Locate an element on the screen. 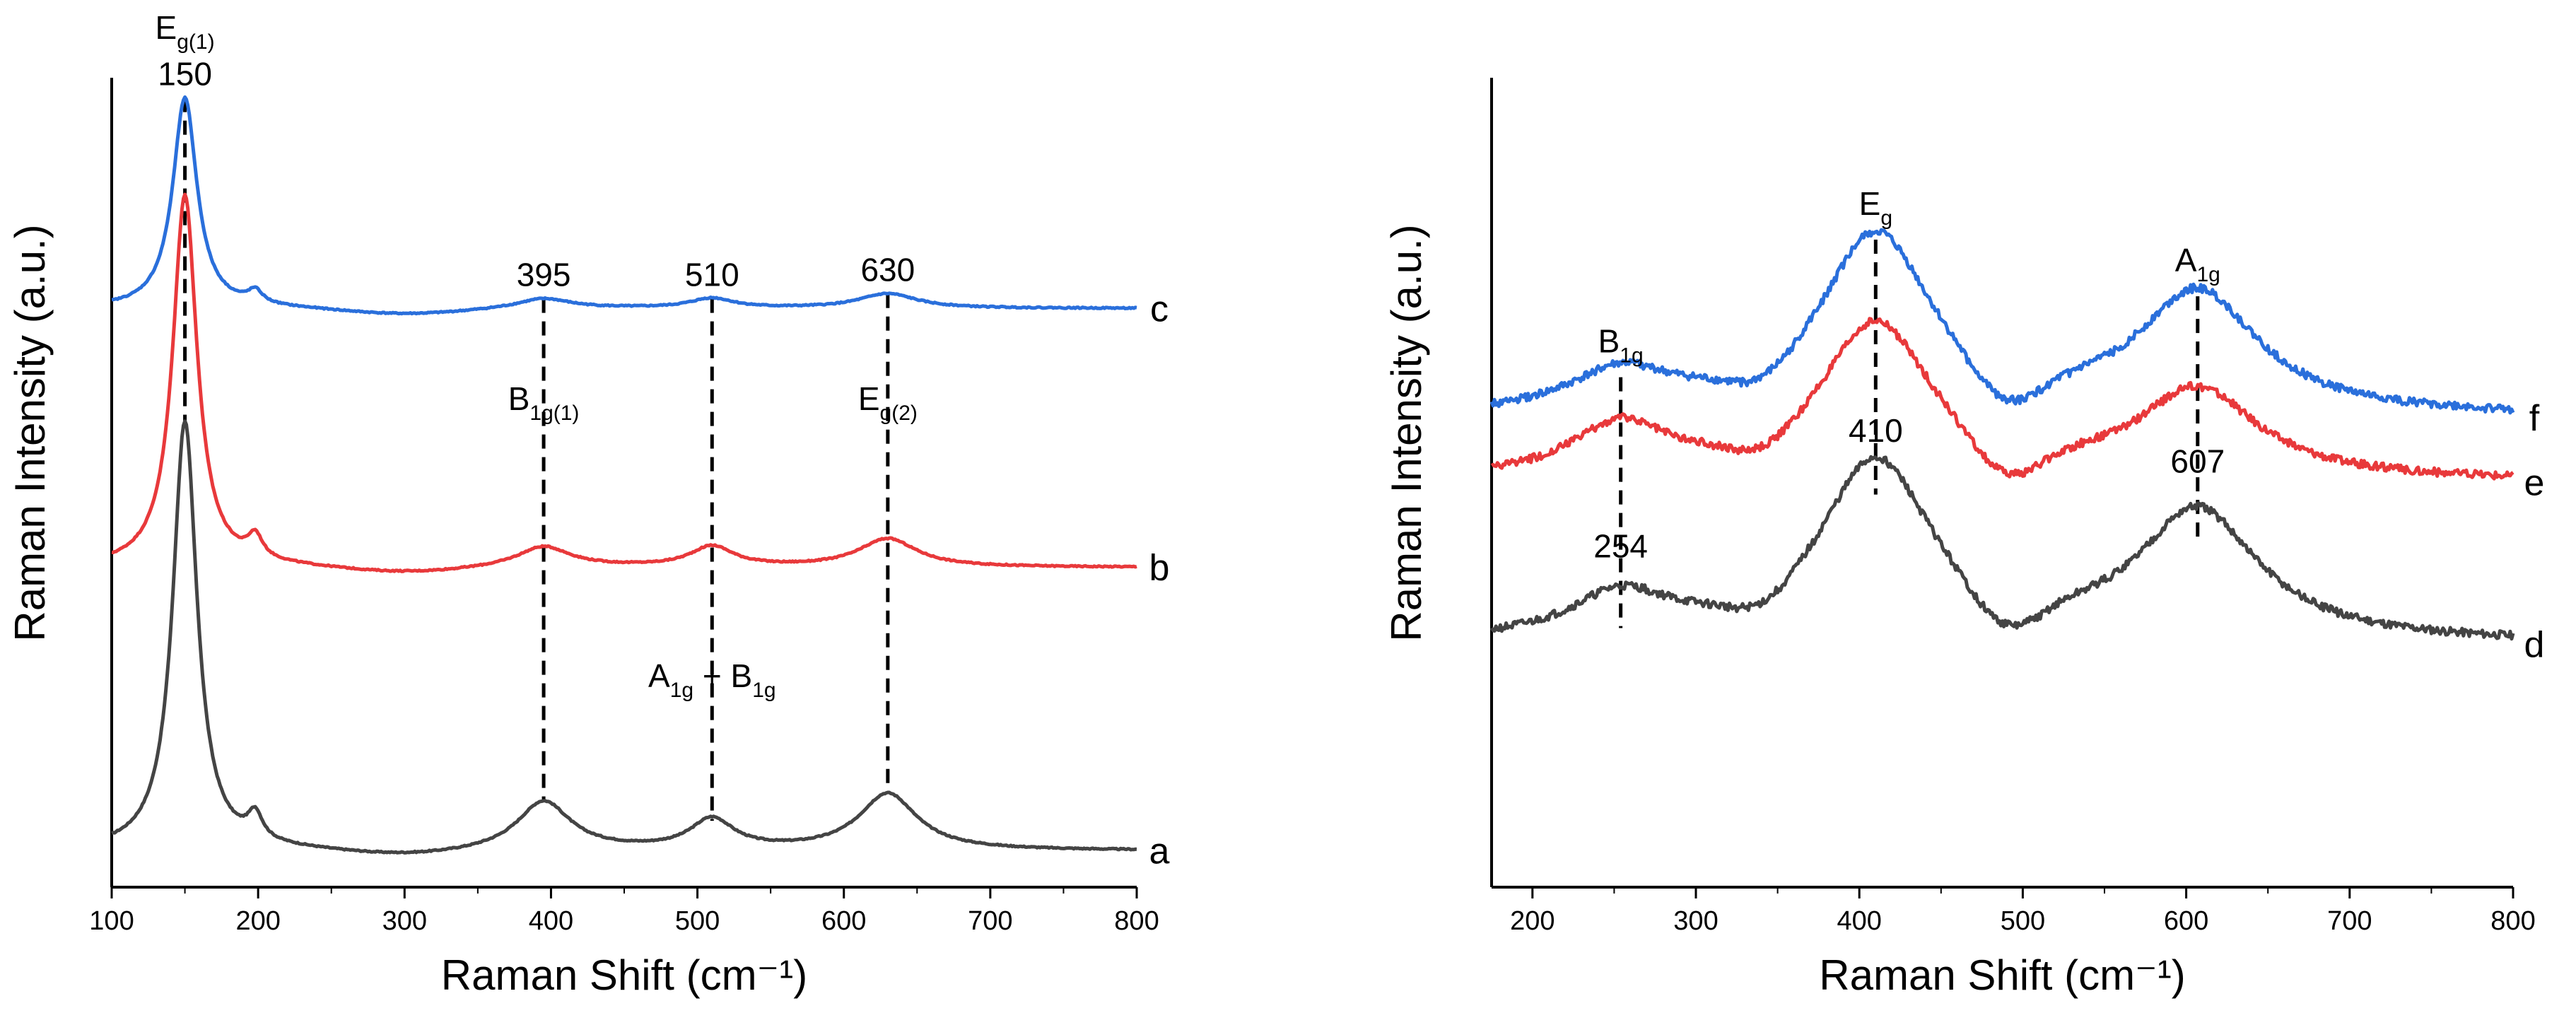 This screenshot has width=2576, height=1025. mode-label: Eg(2) is located at coordinates (888, 402).